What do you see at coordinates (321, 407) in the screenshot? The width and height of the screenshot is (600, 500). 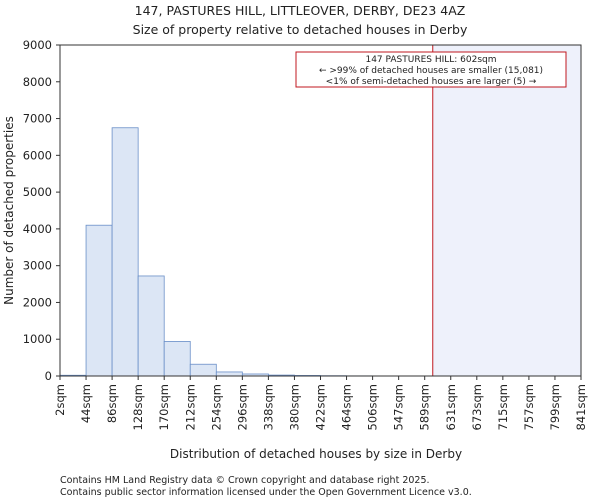 I see `x-tick-label: 422sqm` at bounding box center [321, 407].